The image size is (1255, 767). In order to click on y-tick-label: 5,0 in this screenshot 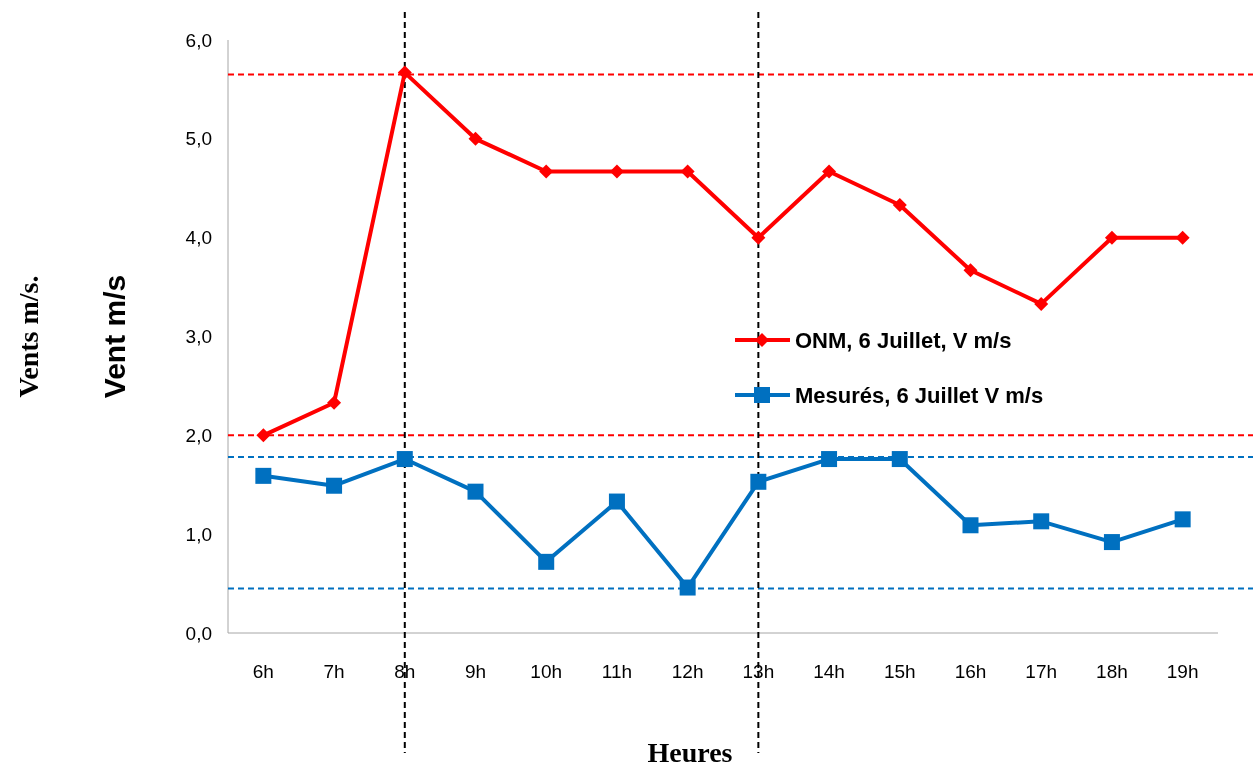, I will do `click(198, 139)`.